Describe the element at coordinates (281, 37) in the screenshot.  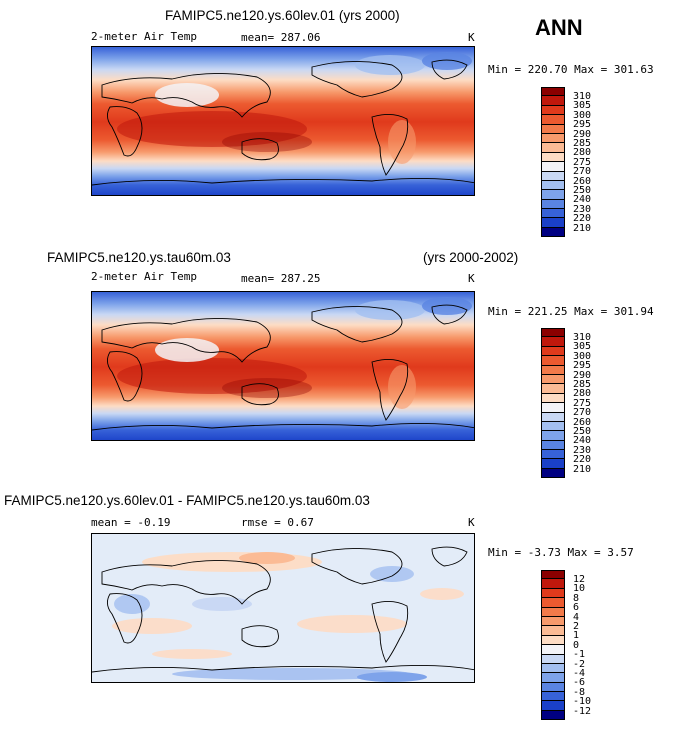
I see `panel1-mean: mean= 287.06` at that location.